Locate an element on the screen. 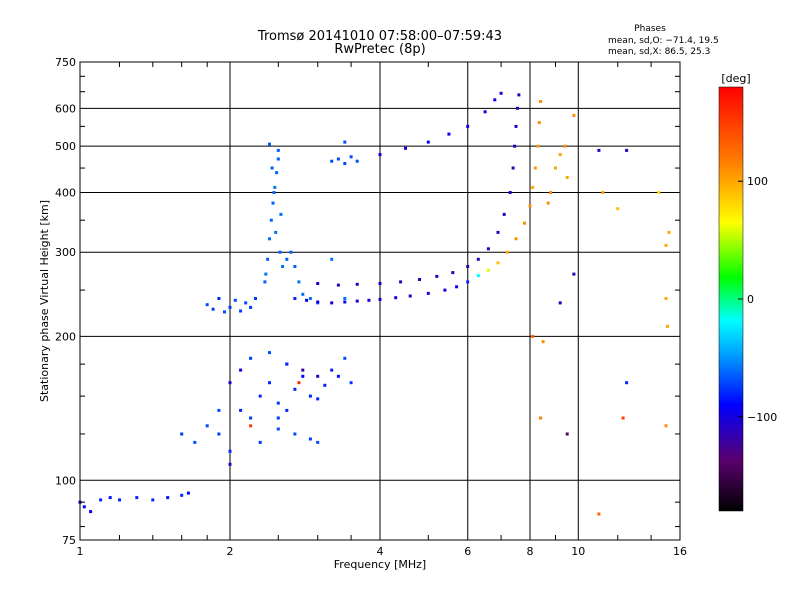  x-tick-label: 2 is located at coordinates (230, 551).